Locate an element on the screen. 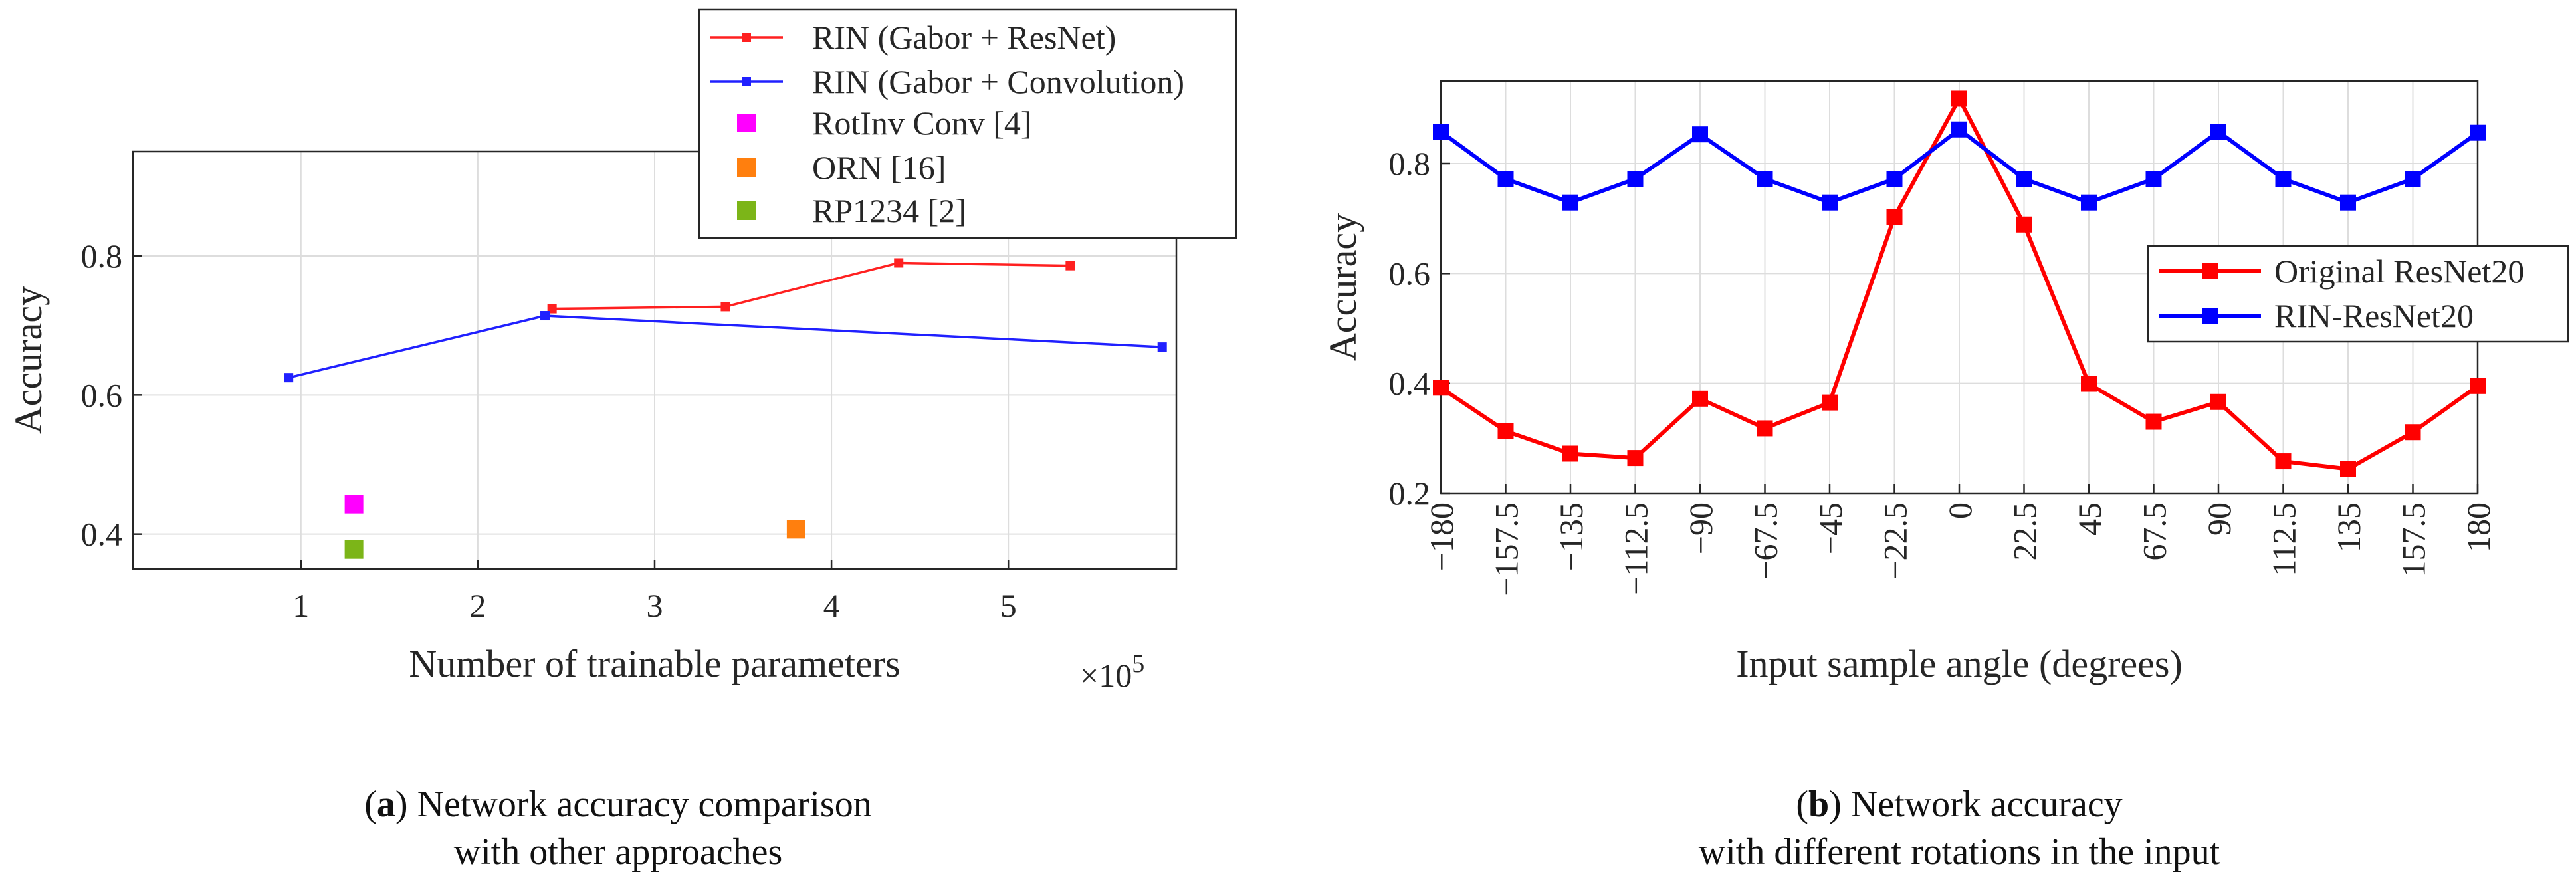  chart-a-series is located at coordinates (725, 320).